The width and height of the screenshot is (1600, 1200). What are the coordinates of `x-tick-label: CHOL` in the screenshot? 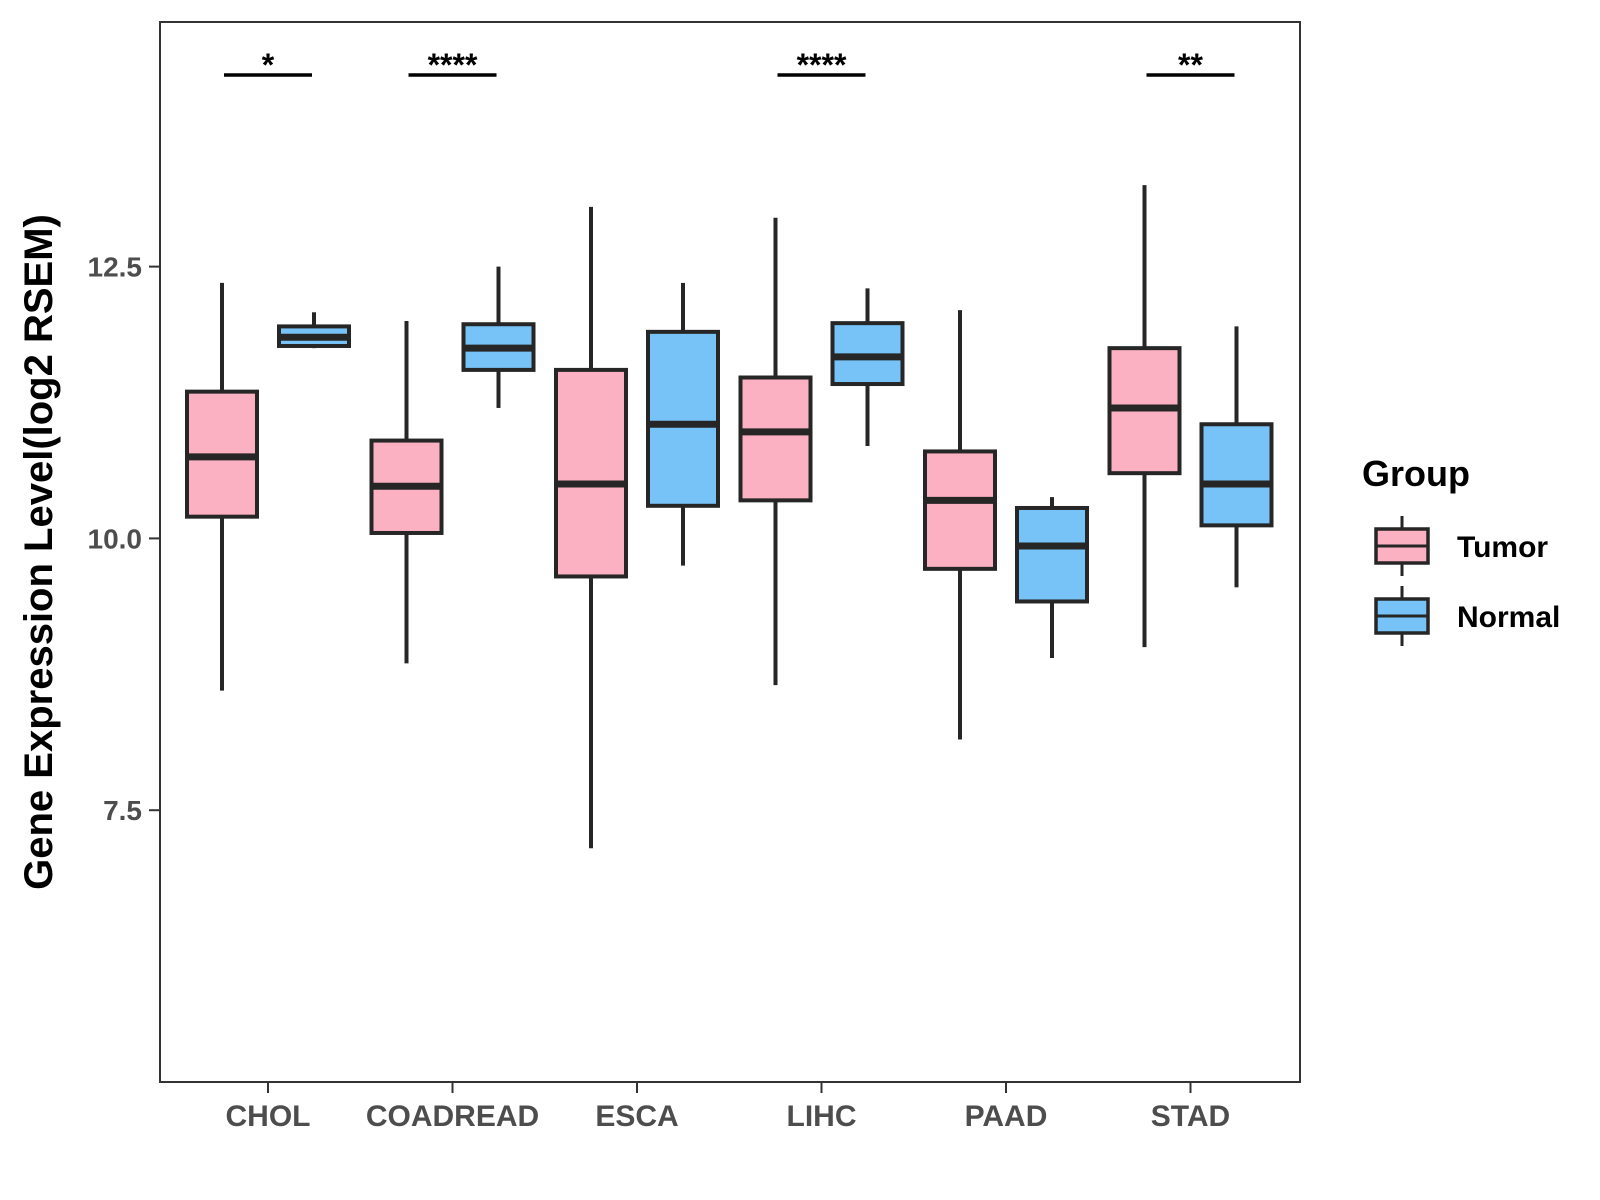 It's located at (268, 1116).